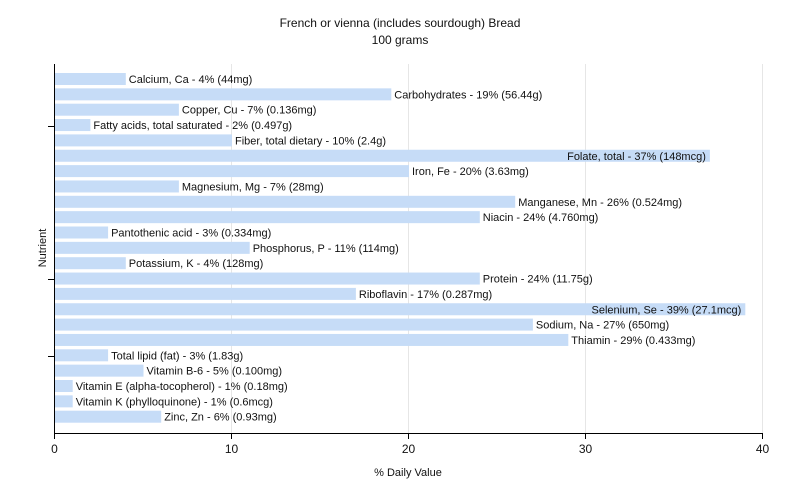 The image size is (800, 500). Describe the element at coordinates (54, 449) in the screenshot. I see `x-tick-label: 0` at that location.